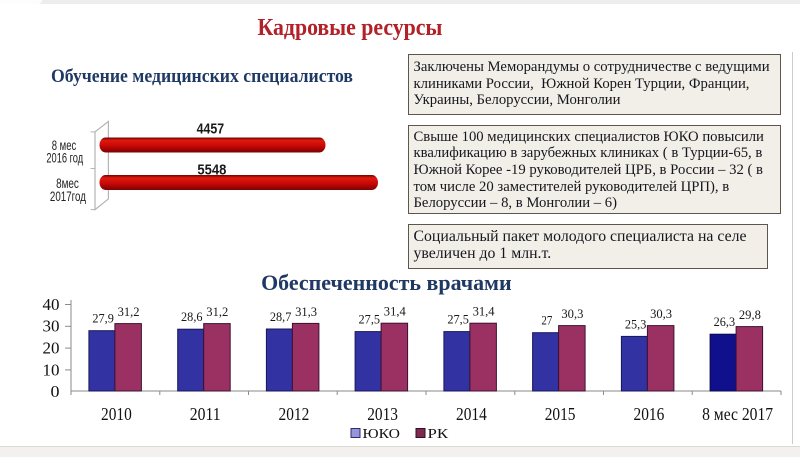 This screenshot has width=800, height=457. What do you see at coordinates (55, 391) in the screenshot?
I see `svg-text: 0` at bounding box center [55, 391].